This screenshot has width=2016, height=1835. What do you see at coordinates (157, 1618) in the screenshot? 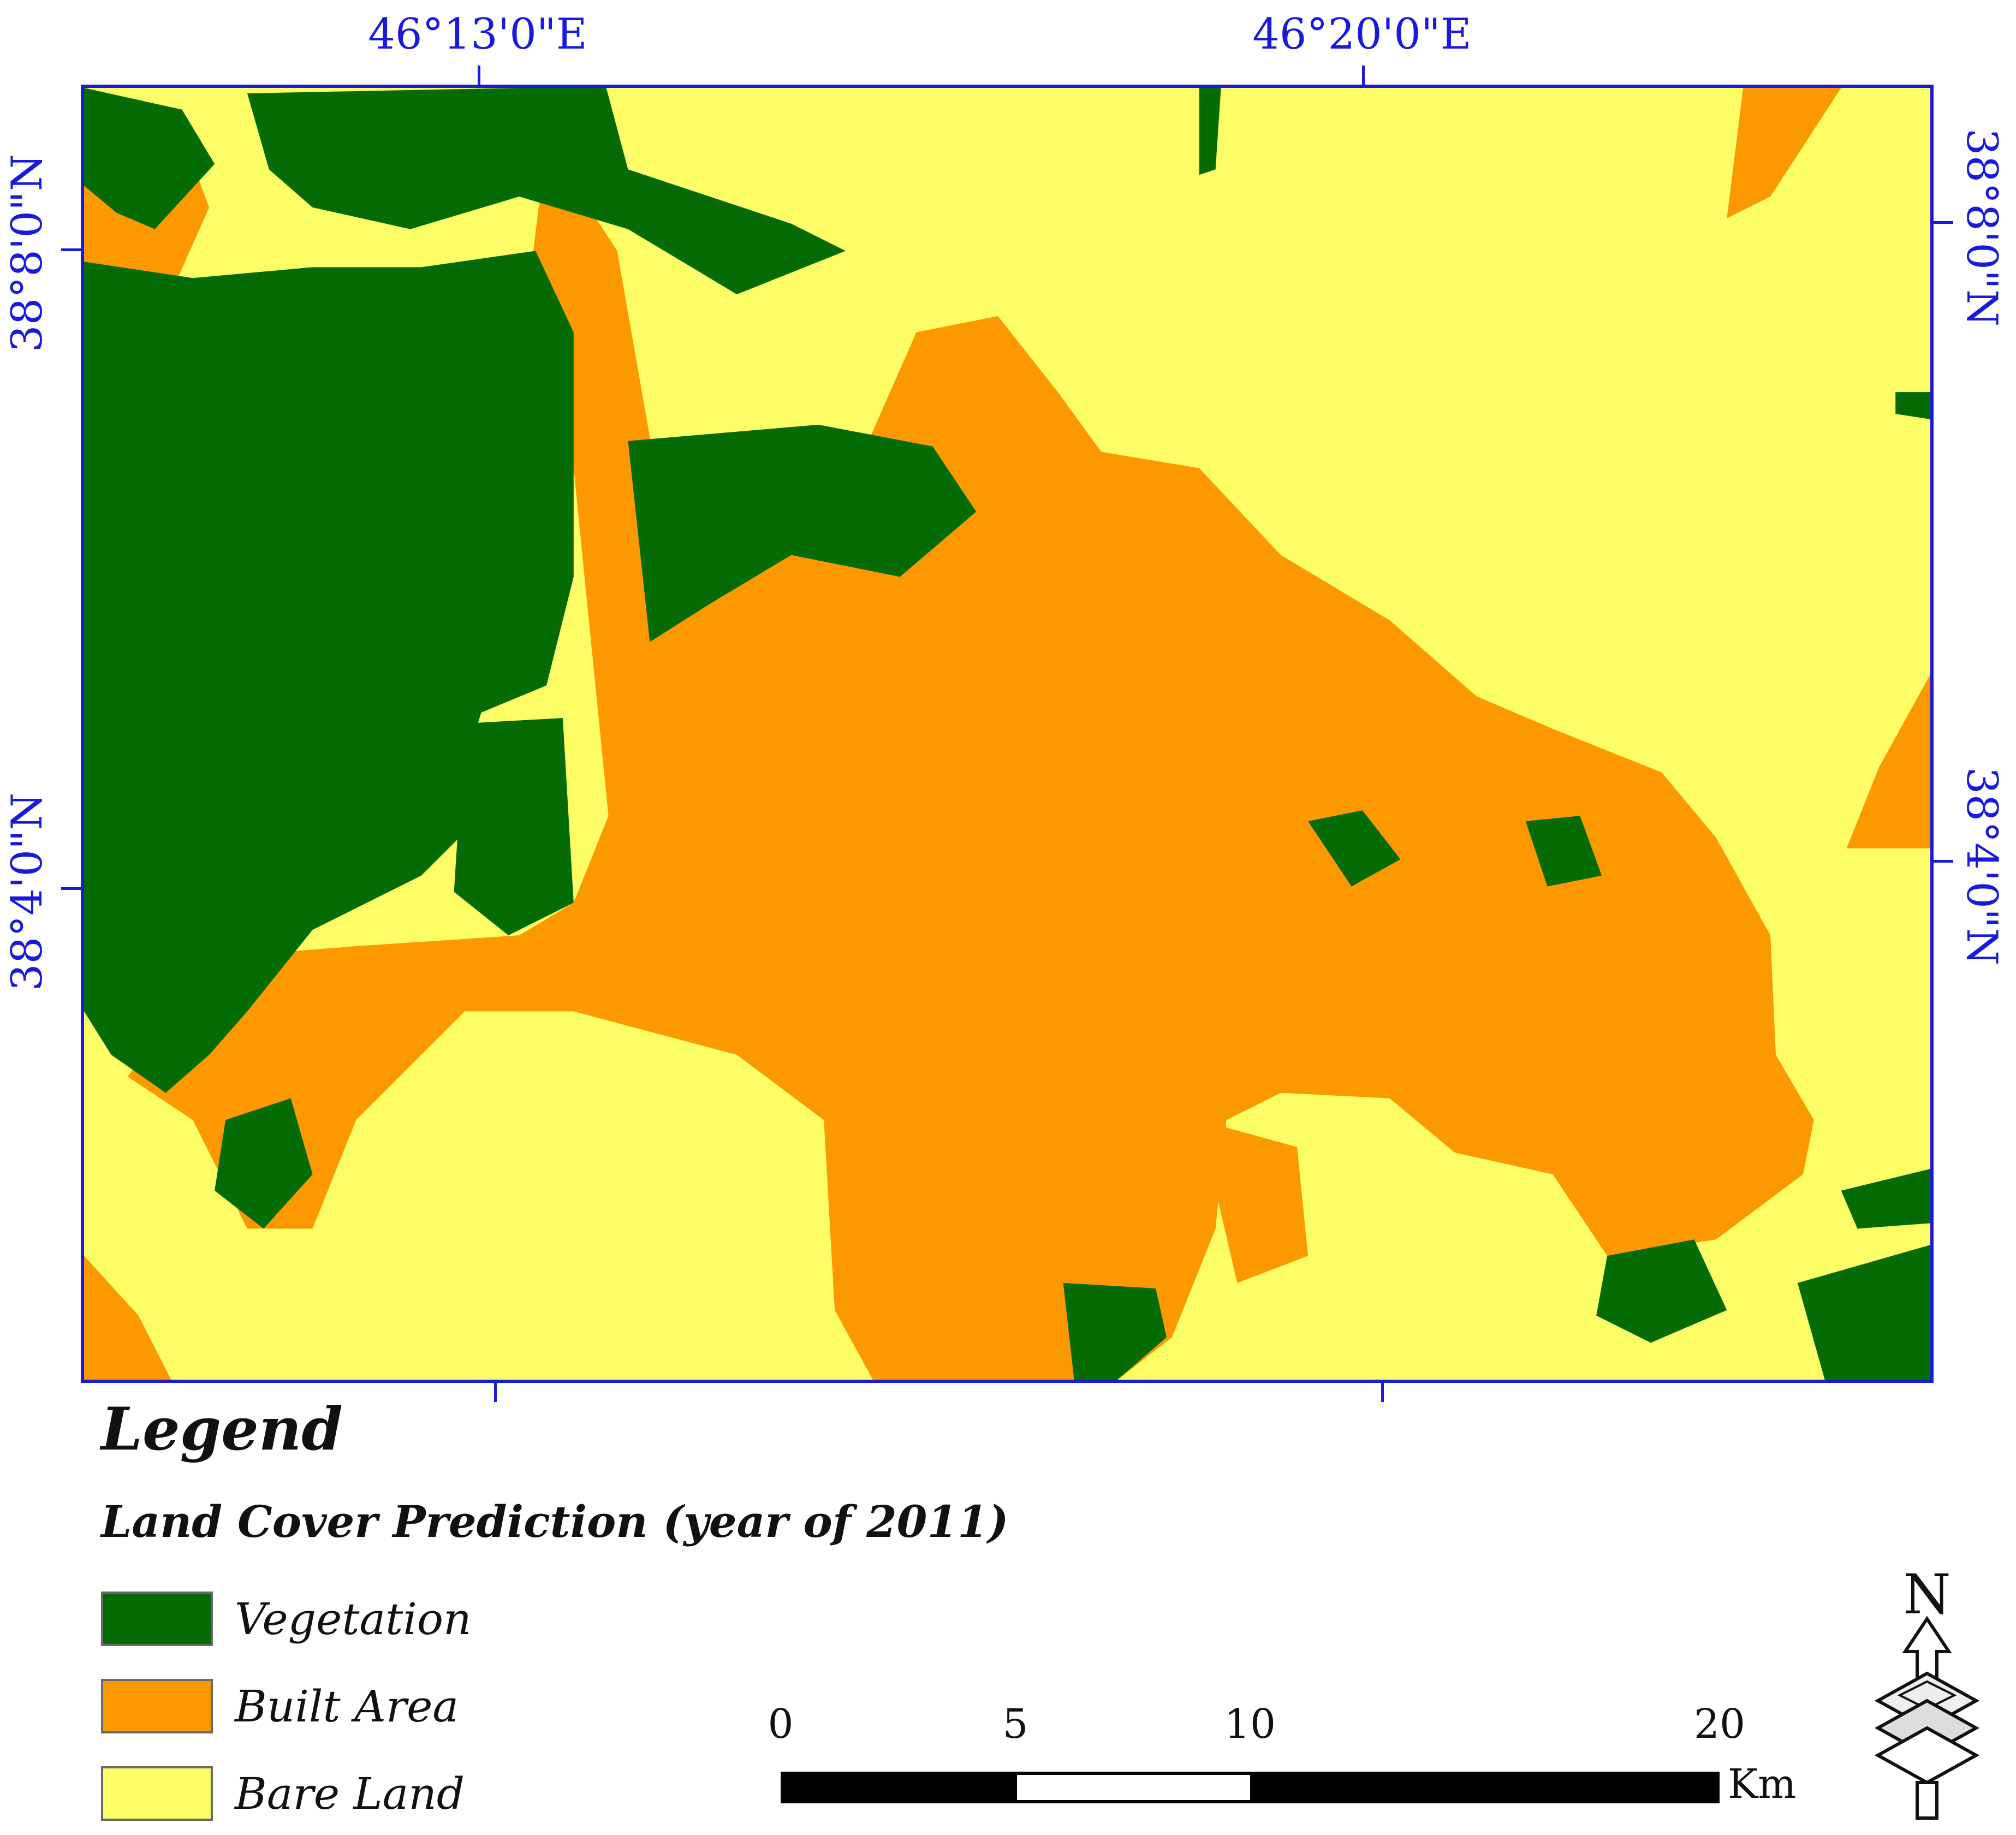
I see `legend-swatch-vegetation` at bounding box center [157, 1618].